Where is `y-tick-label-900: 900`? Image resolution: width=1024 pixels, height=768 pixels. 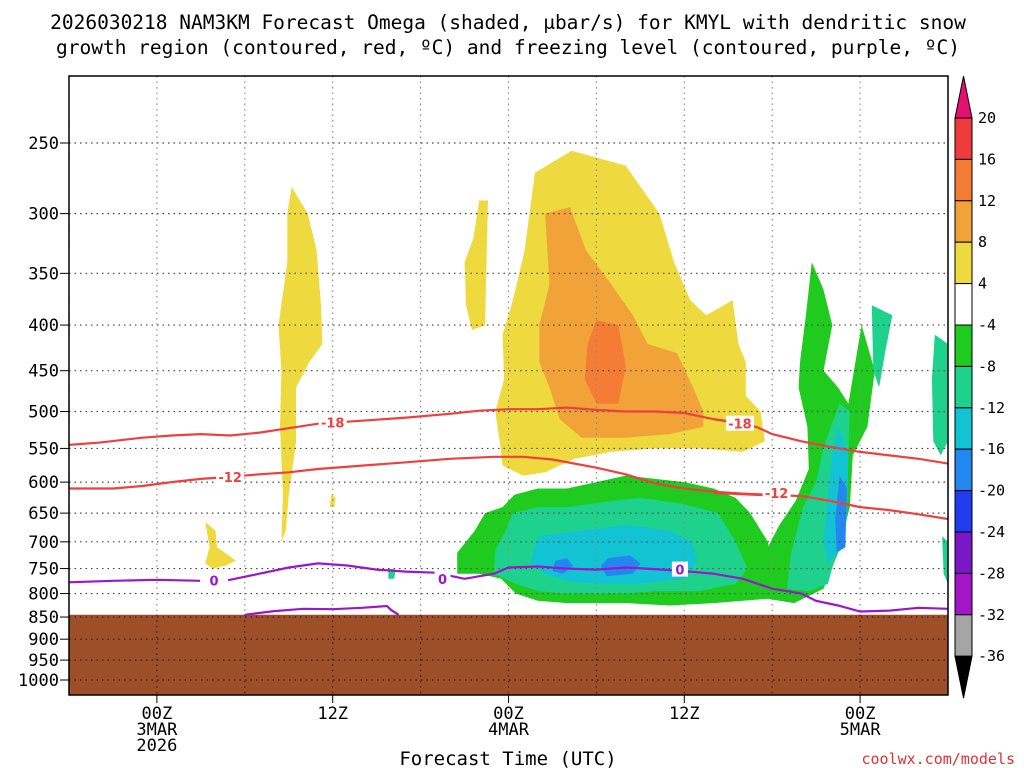
y-tick-label-900: 900 is located at coordinates (43, 640).